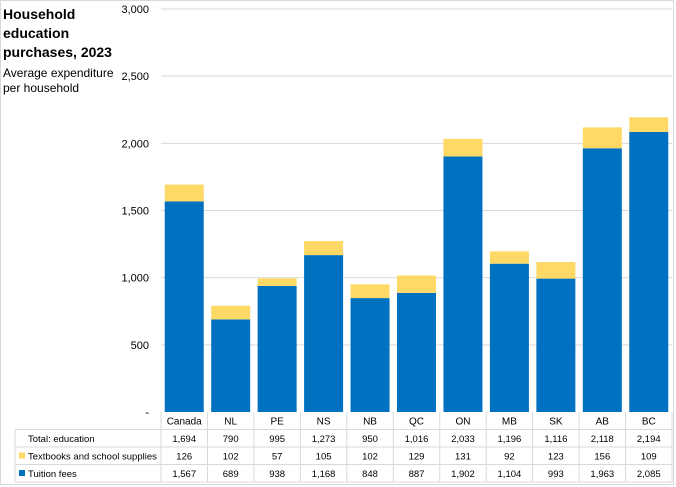 Image resolution: width=676 pixels, height=487 pixels. Describe the element at coordinates (463, 457) in the screenshot. I see `data-table-value: 131` at that location.